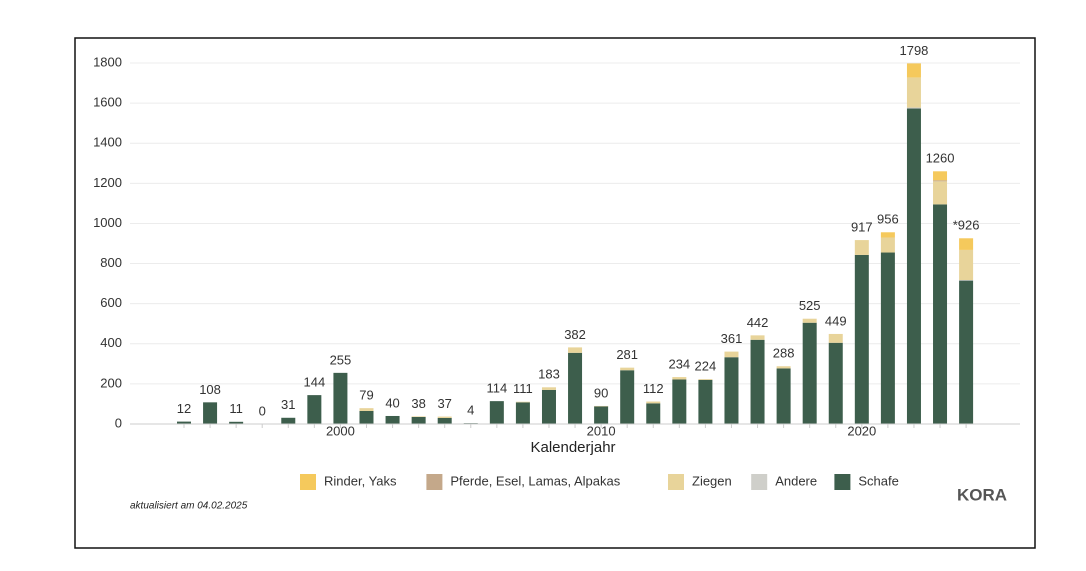 This screenshot has width=1086, height=571. I want to click on total-label: 0, so click(262, 410).